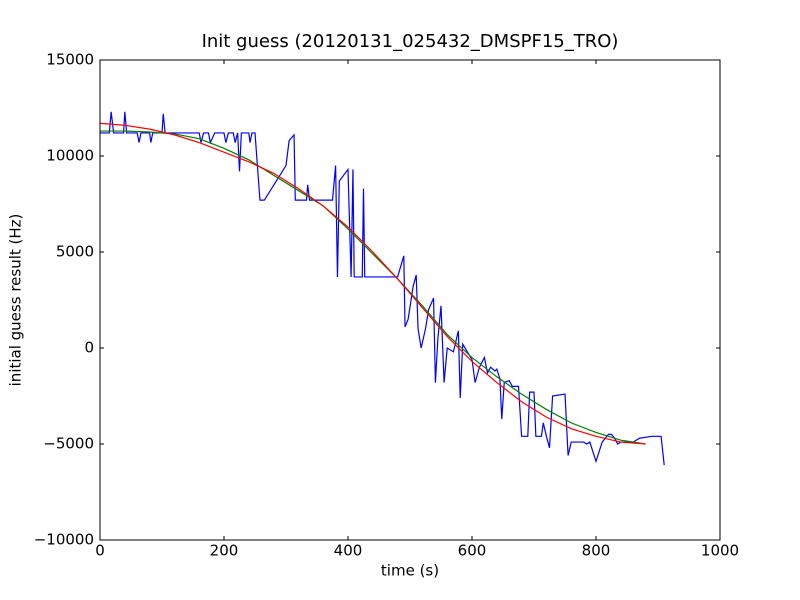  What do you see at coordinates (89, 348) in the screenshot?
I see `y-tick-label: 0` at bounding box center [89, 348].